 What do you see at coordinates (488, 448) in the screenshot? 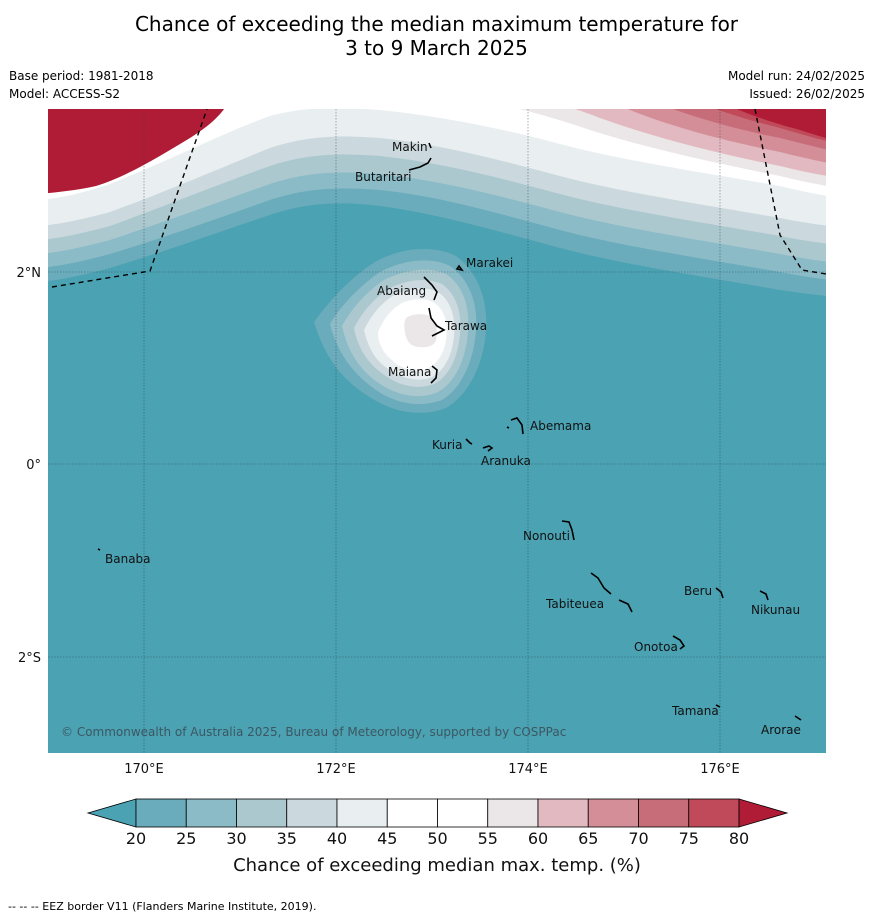
I see `island-aranuka-shape` at bounding box center [488, 448].